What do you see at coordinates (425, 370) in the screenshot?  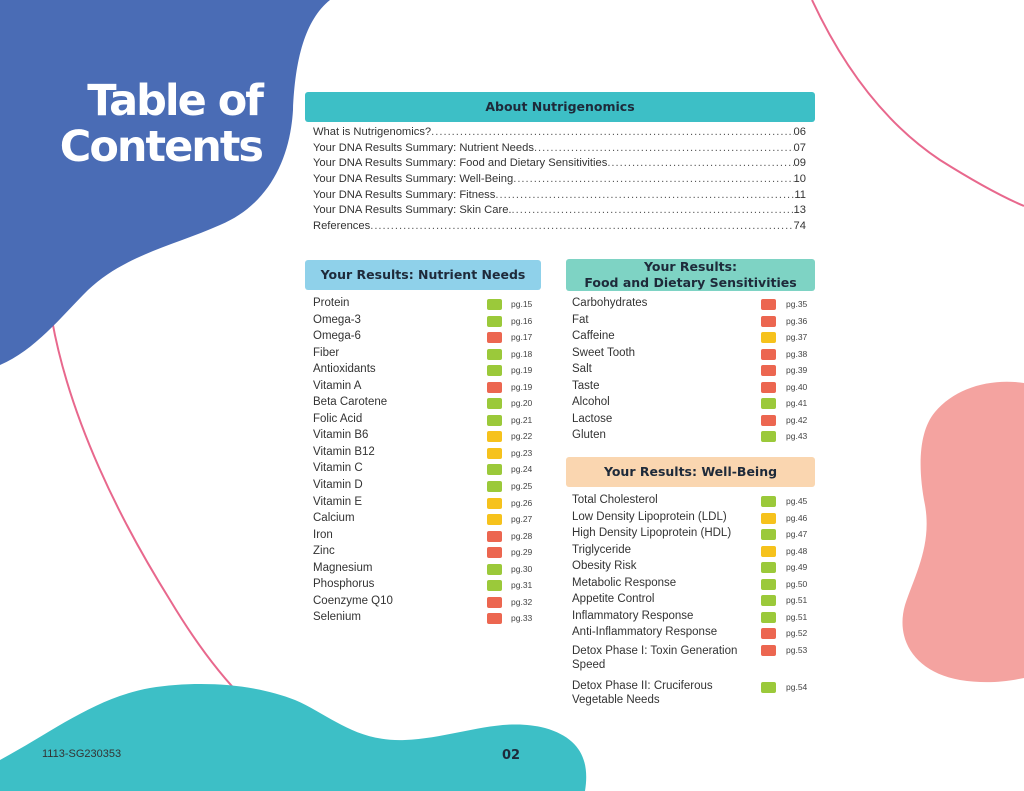 I see `result-row: Antioxidants pg.19` at bounding box center [425, 370].